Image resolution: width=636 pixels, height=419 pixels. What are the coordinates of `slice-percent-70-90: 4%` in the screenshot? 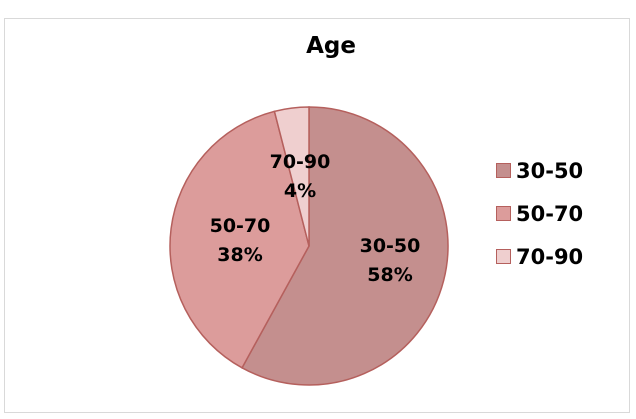 It's located at (300, 191).